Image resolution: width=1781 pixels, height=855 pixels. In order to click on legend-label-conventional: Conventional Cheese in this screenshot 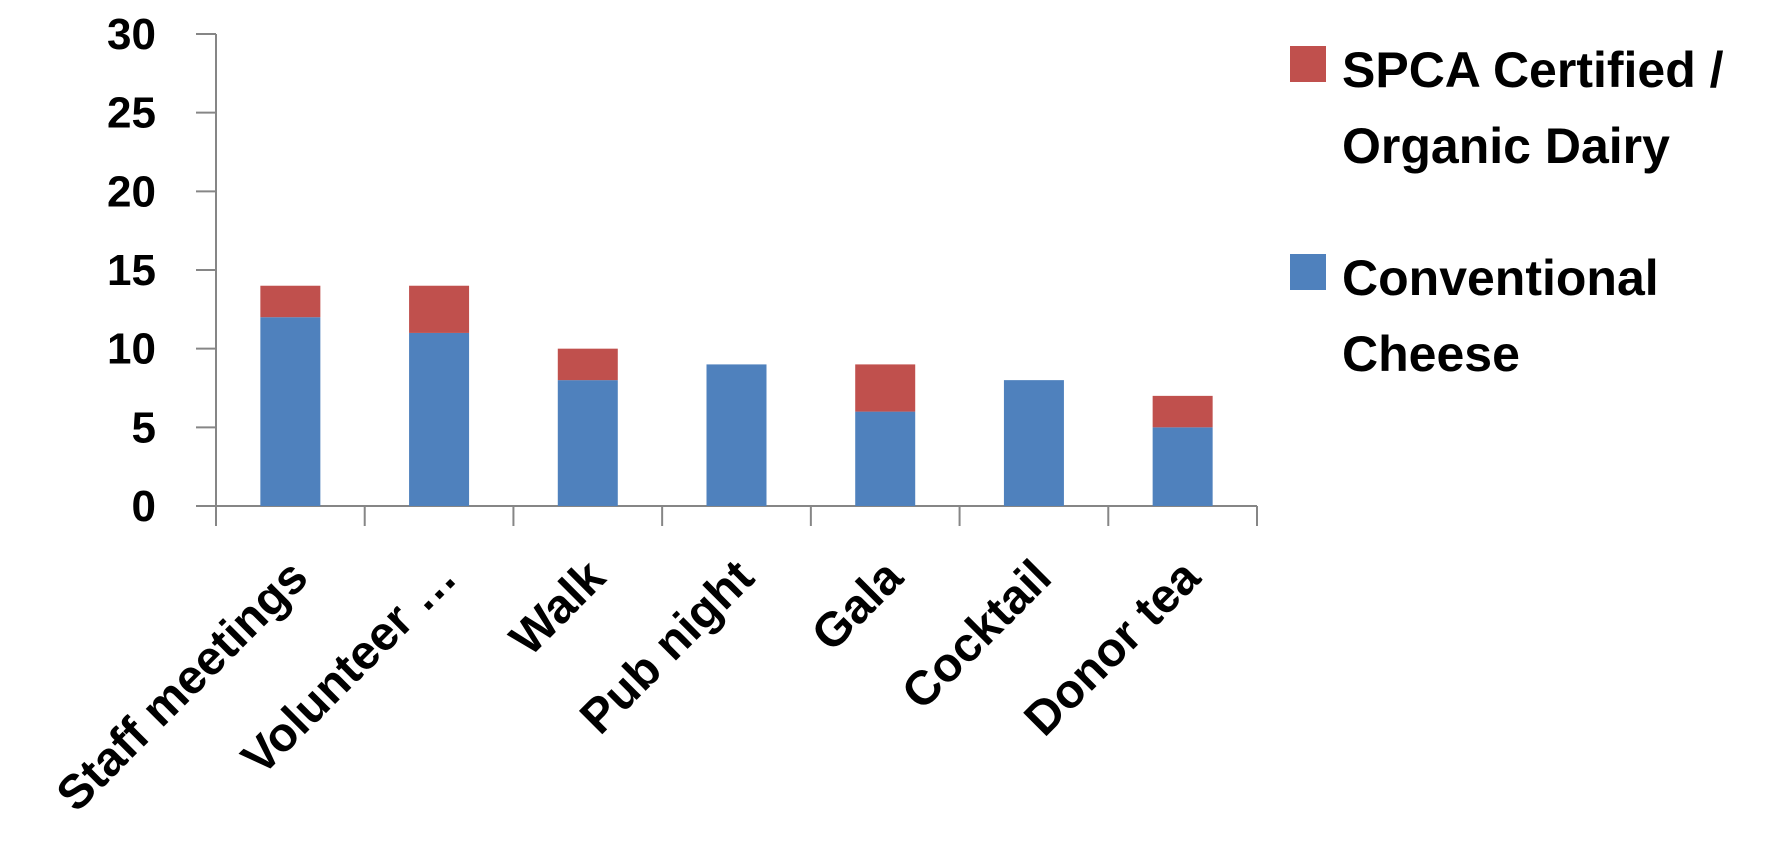, I will do `click(1500, 316)`.